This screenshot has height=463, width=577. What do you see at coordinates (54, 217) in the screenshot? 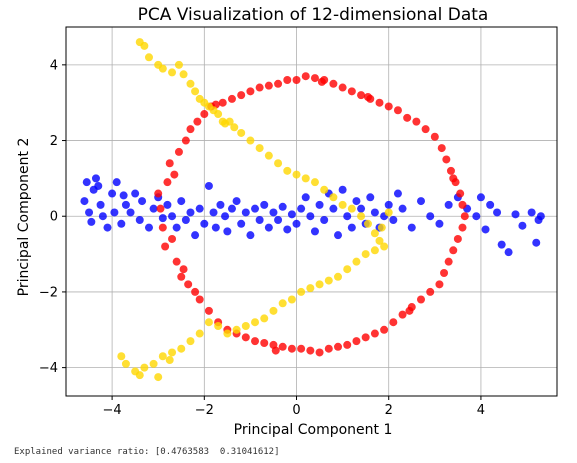
I see `y-tick-label: 0` at bounding box center [54, 217].